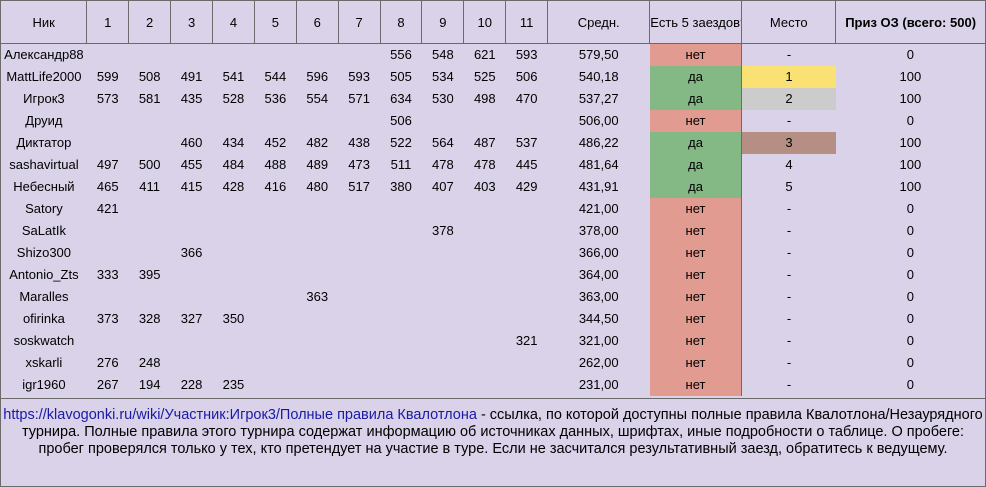 This screenshot has width=986, height=487. Describe the element at coordinates (696, 319) in the screenshot. I see `five-races-cell: нет` at that location.